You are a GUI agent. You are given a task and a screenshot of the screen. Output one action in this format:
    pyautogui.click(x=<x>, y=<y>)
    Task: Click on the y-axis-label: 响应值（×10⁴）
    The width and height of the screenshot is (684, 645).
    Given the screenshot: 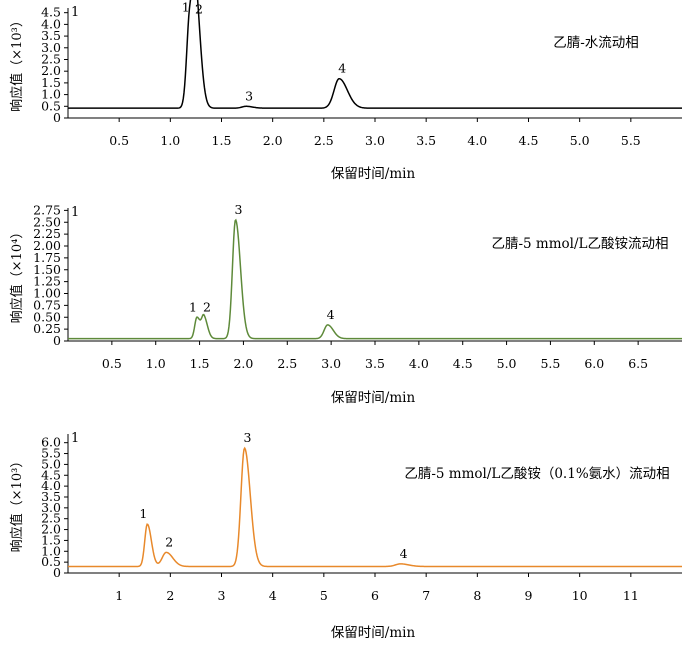 What is the action you would take?
    pyautogui.click(x=17, y=275)
    